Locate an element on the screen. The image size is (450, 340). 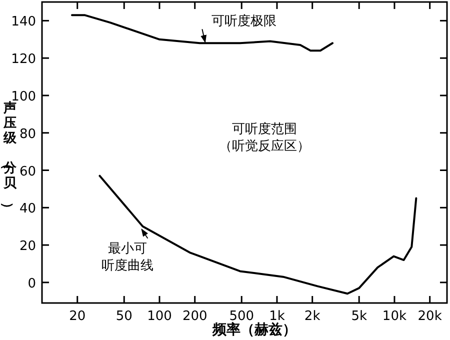
x-tick-label: 50 is located at coordinates (124, 316).